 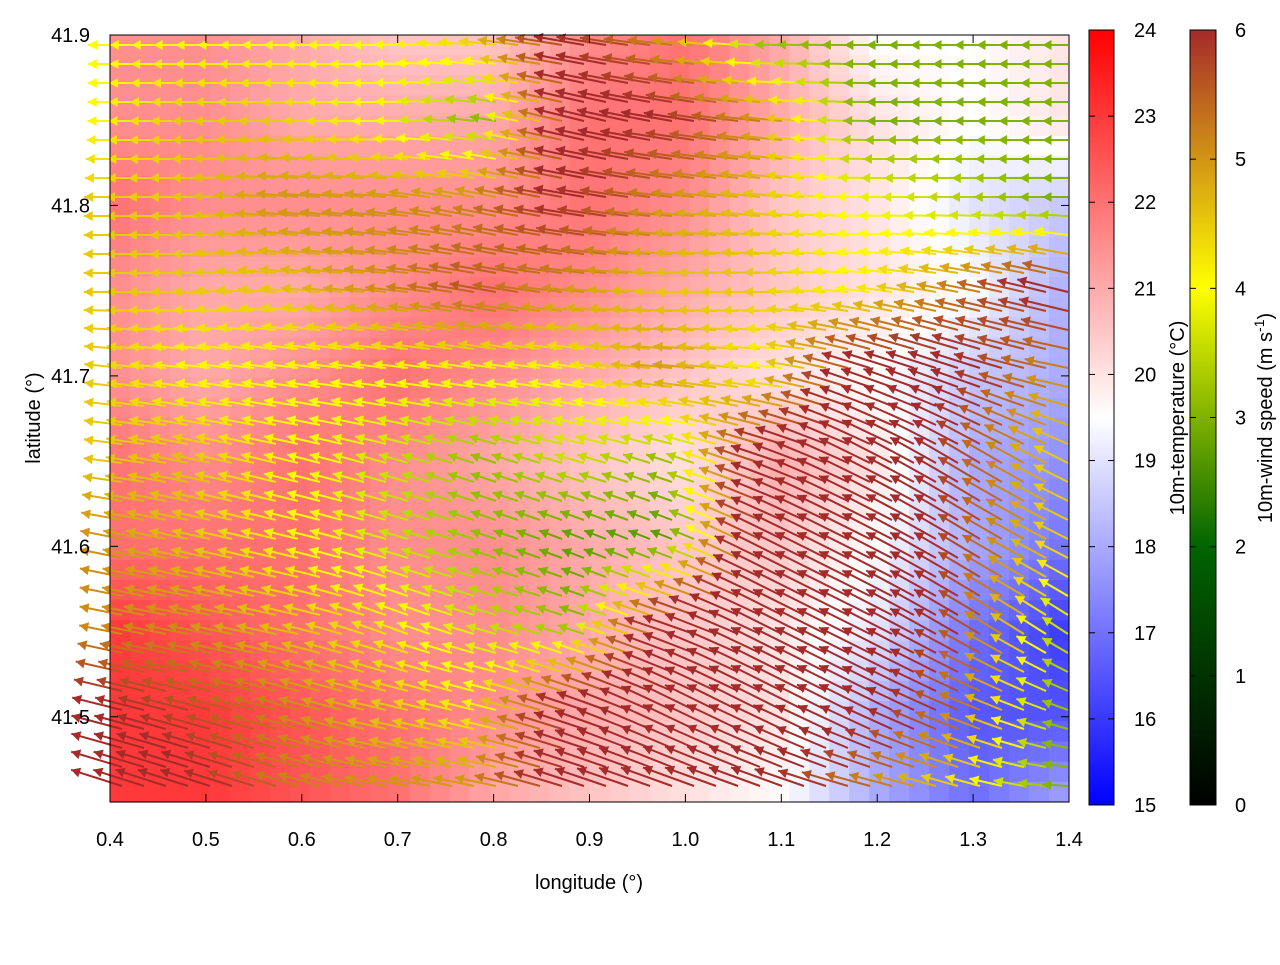 I want to click on y-tick-label: 41.8, so click(x=70, y=206).